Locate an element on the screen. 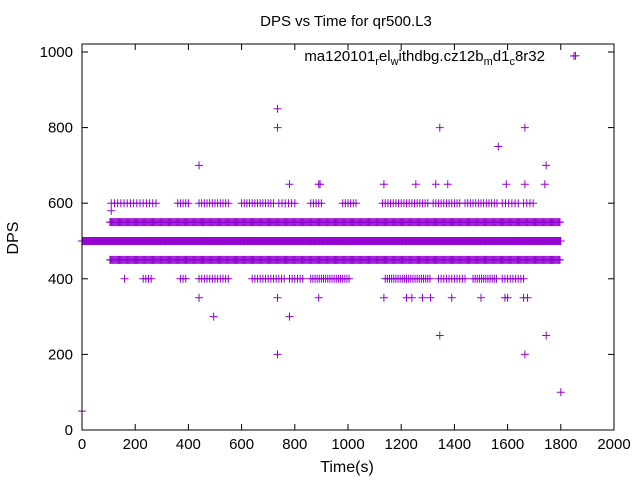  x-tick-label: 1200 is located at coordinates (401, 444).